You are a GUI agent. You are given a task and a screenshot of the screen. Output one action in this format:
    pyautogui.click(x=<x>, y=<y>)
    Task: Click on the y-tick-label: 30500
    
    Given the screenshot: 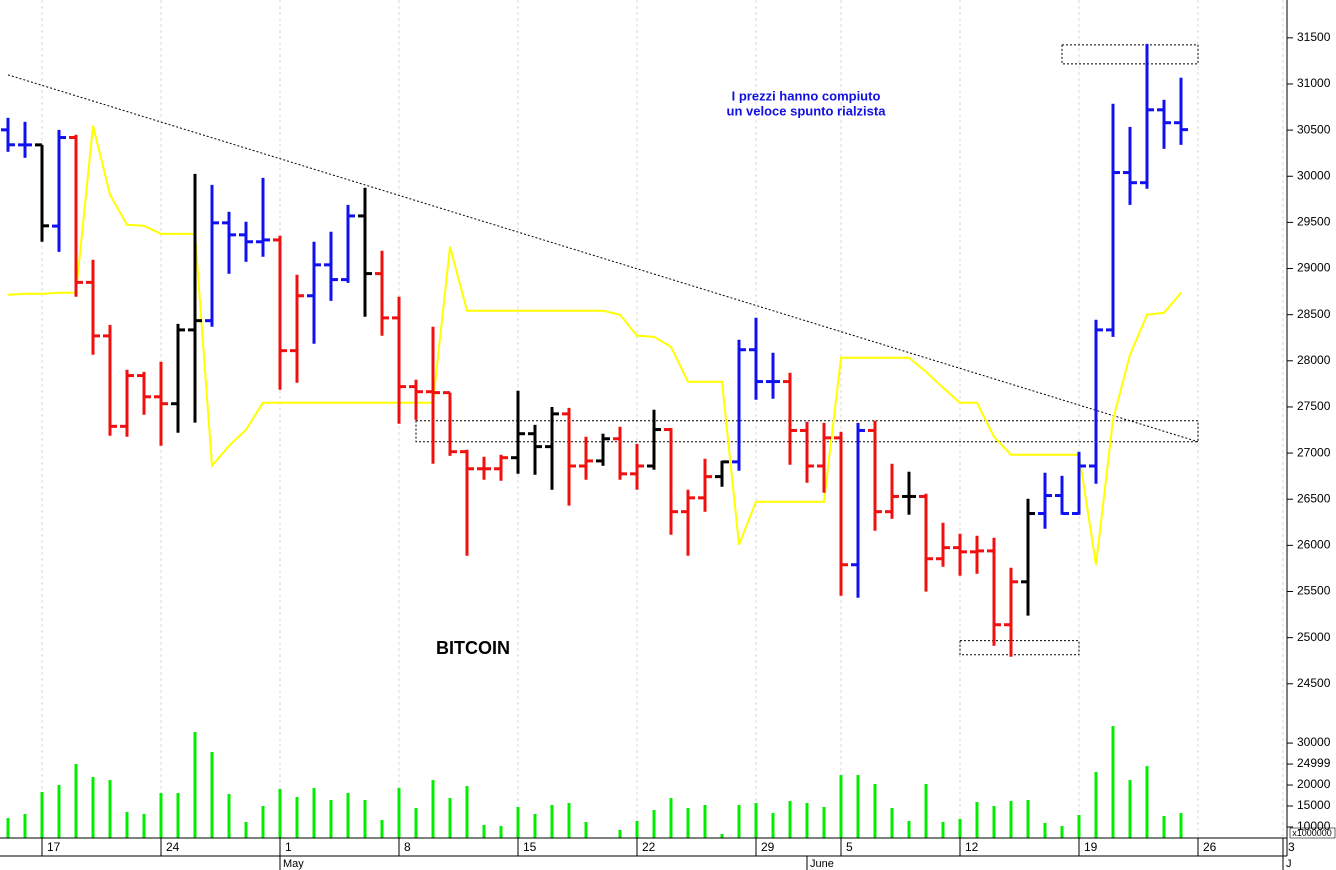 What is the action you would take?
    pyautogui.click(x=1314, y=129)
    